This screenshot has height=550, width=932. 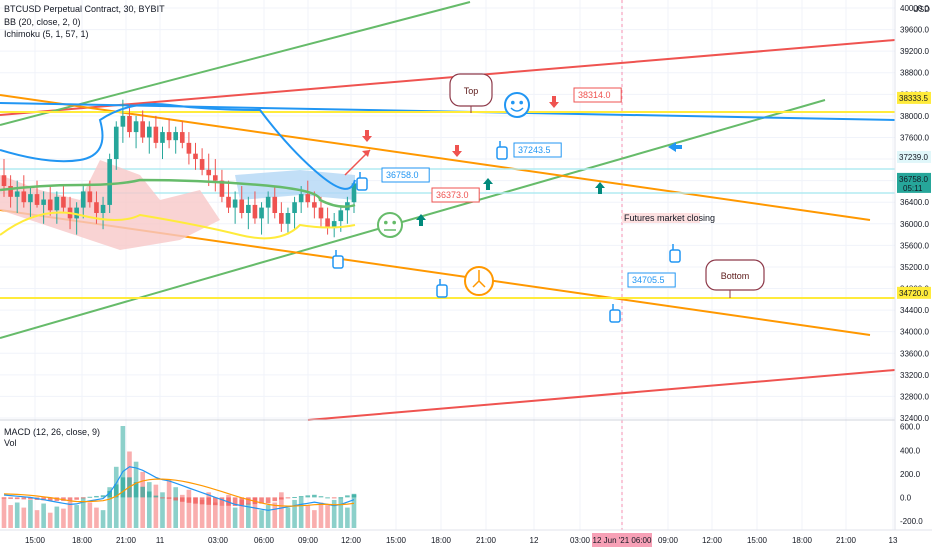 What do you see at coordinates (471, 91) in the screenshot?
I see `callout-top: Top` at bounding box center [471, 91].